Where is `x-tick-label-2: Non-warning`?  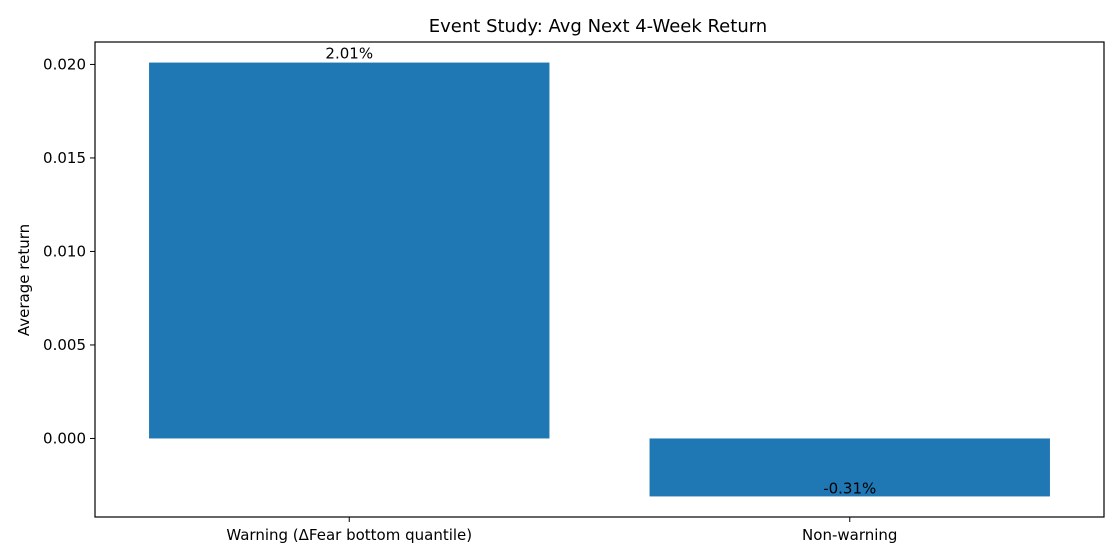
x-tick-label-2: Non-warning is located at coordinates (849, 535).